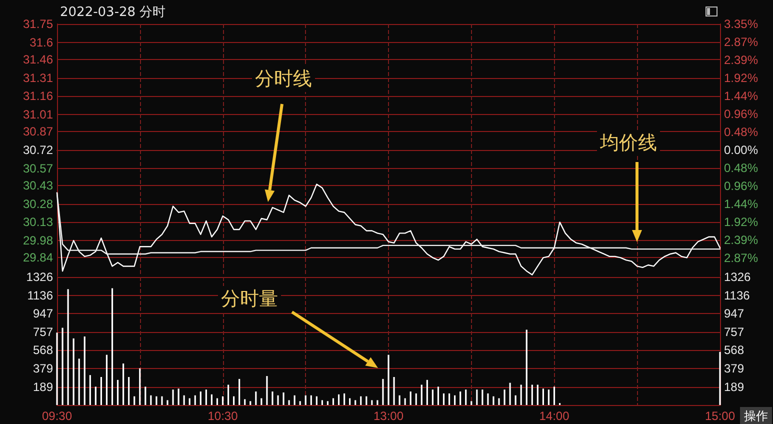 The width and height of the screenshot is (773, 424). What do you see at coordinates (737, 295) in the screenshot?
I see `y2-tick-label: 1136` at bounding box center [737, 295].